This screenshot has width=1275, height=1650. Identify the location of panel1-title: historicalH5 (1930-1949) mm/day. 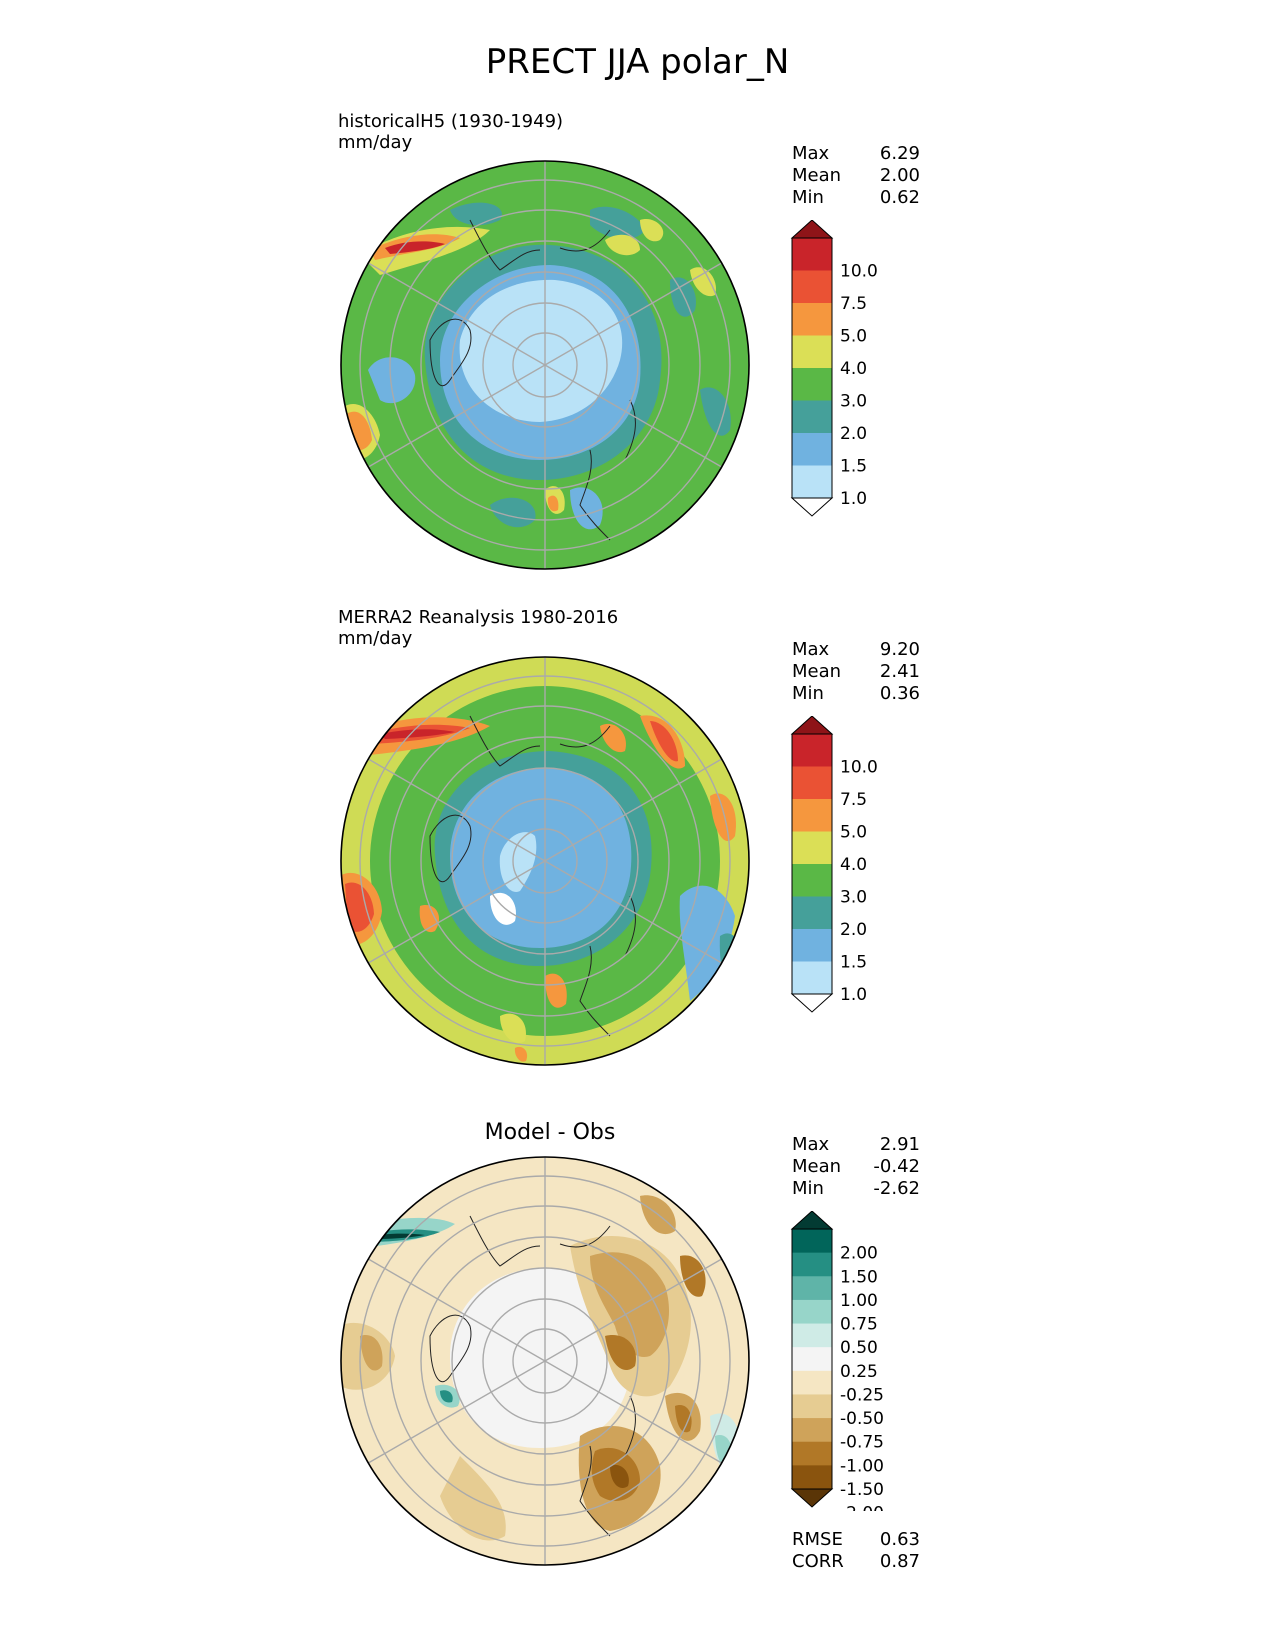
(450, 132).